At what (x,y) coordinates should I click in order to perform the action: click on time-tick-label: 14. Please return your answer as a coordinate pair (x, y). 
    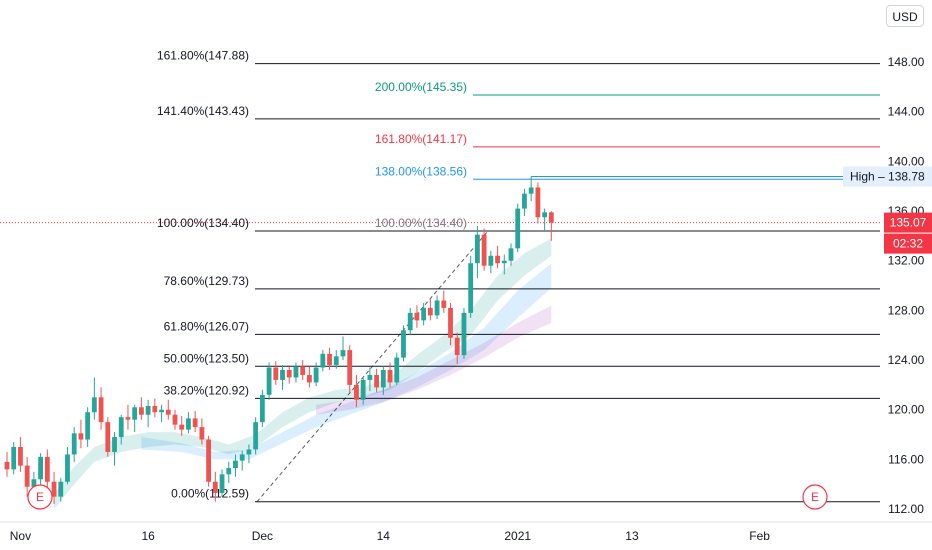
    Looking at the image, I should click on (384, 536).